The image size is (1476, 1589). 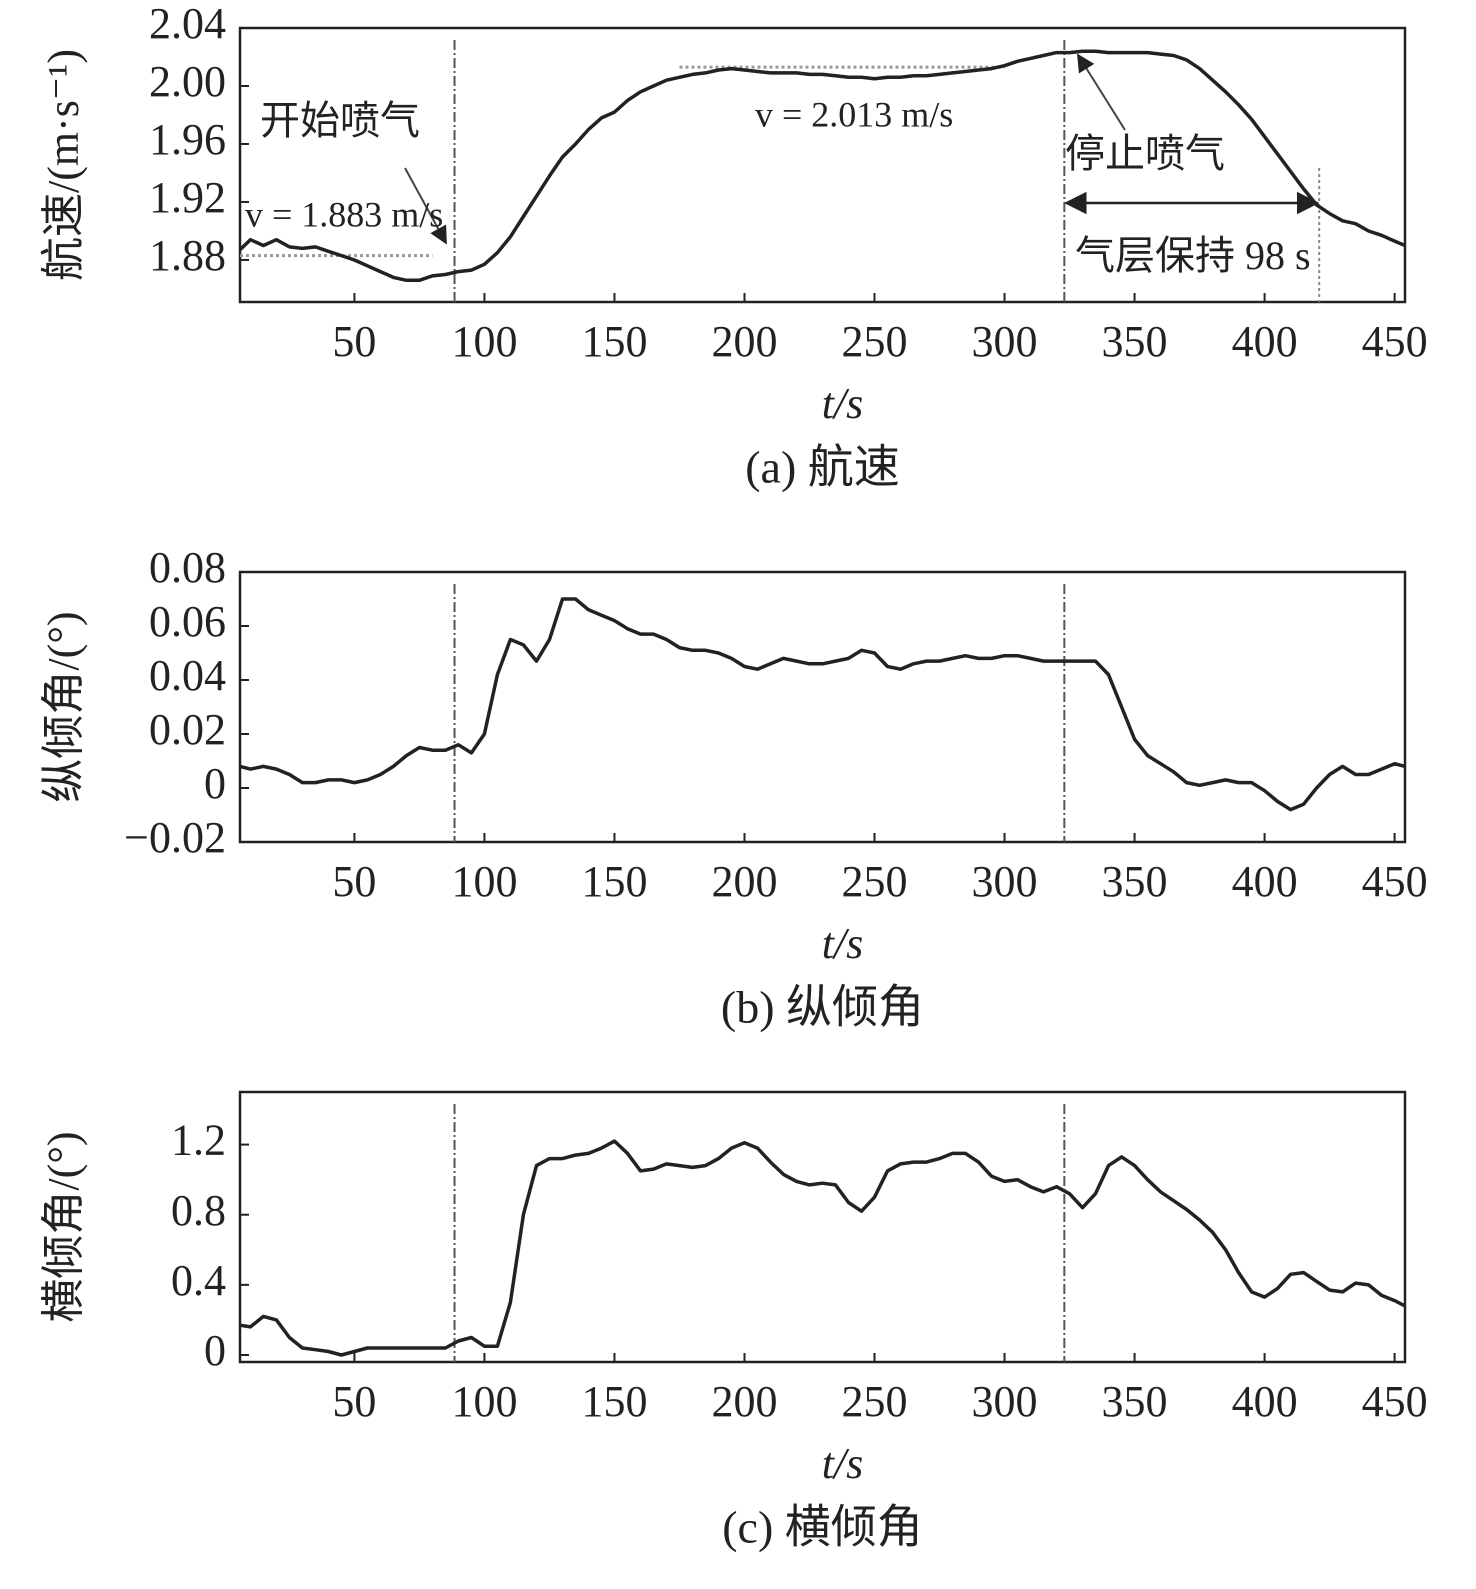 What do you see at coordinates (187, 255) in the screenshot?
I see `y-tick-label: 1.88` at bounding box center [187, 255].